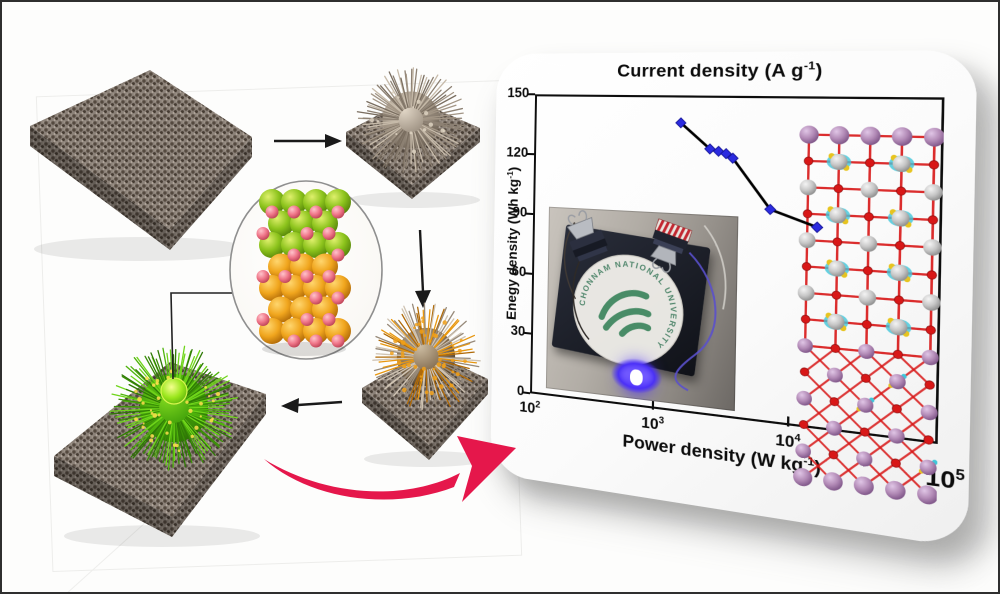 This screenshot has height=594, width=1000. I want to click on gray-nanowire-urchin, so click(410, 120).